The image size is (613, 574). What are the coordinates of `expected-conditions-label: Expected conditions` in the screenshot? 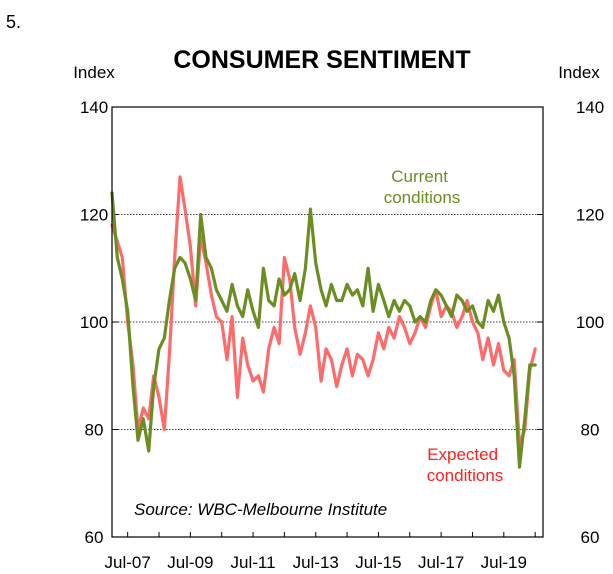 It's located at (465, 465).